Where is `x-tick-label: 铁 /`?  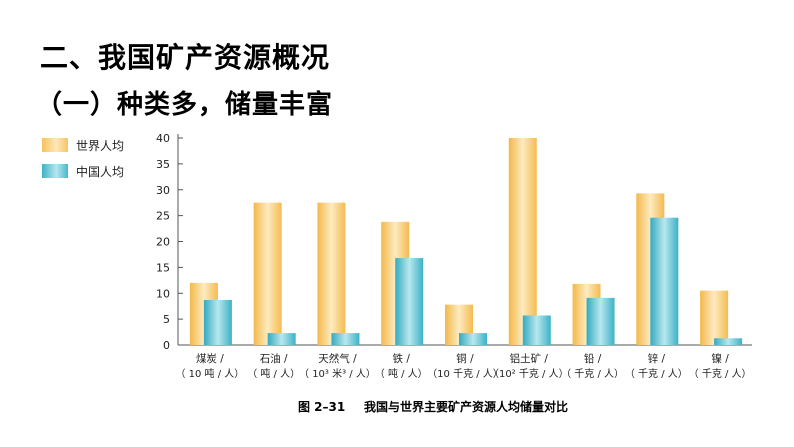
x-tick-label: 铁 / is located at coordinates (402, 358).